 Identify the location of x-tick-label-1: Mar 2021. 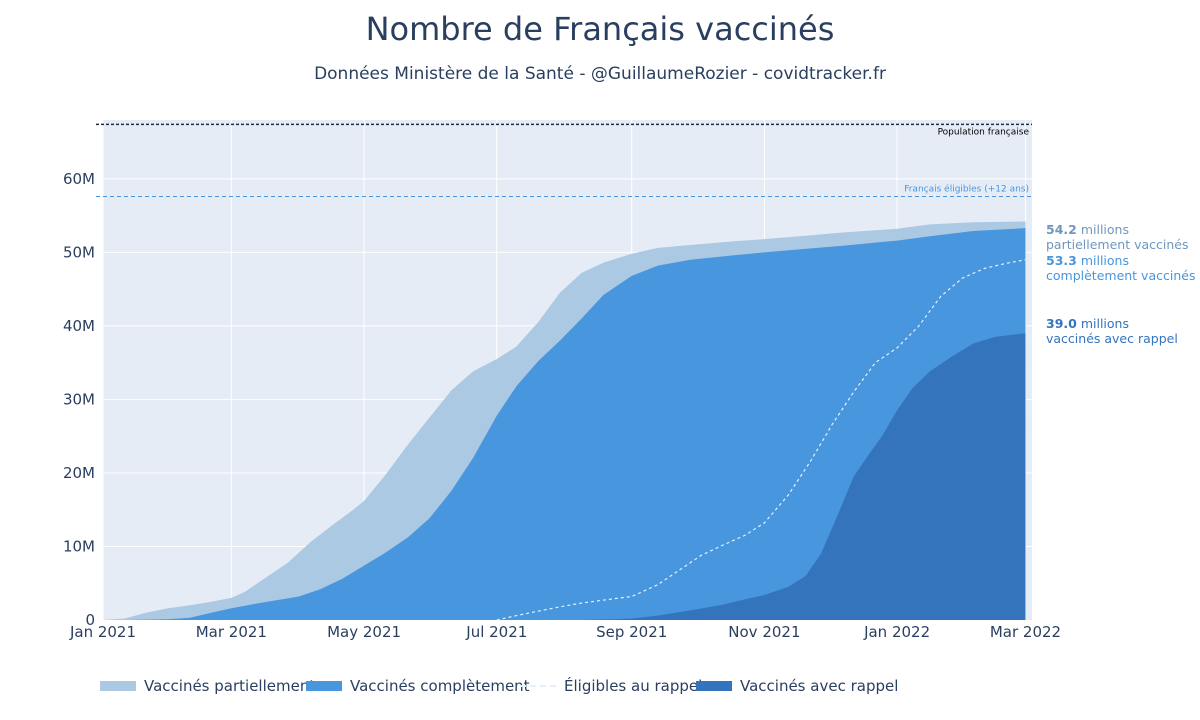
(231, 632).